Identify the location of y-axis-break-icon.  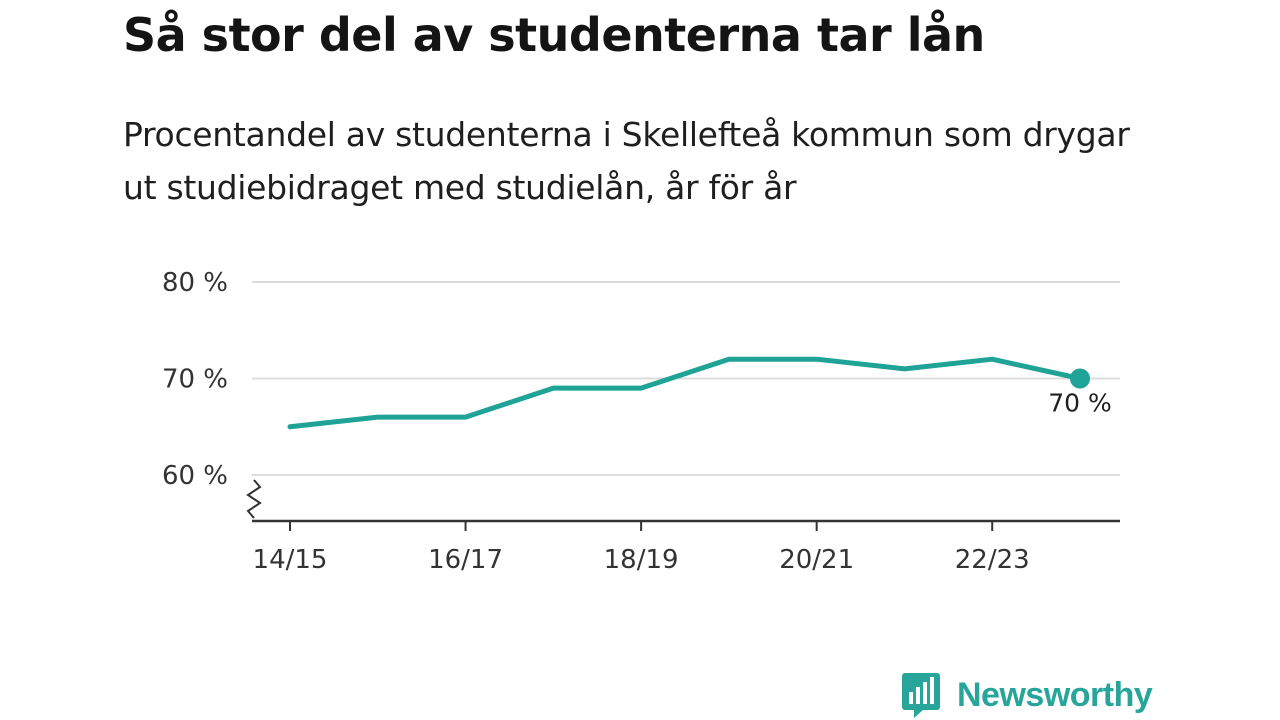
(254, 499).